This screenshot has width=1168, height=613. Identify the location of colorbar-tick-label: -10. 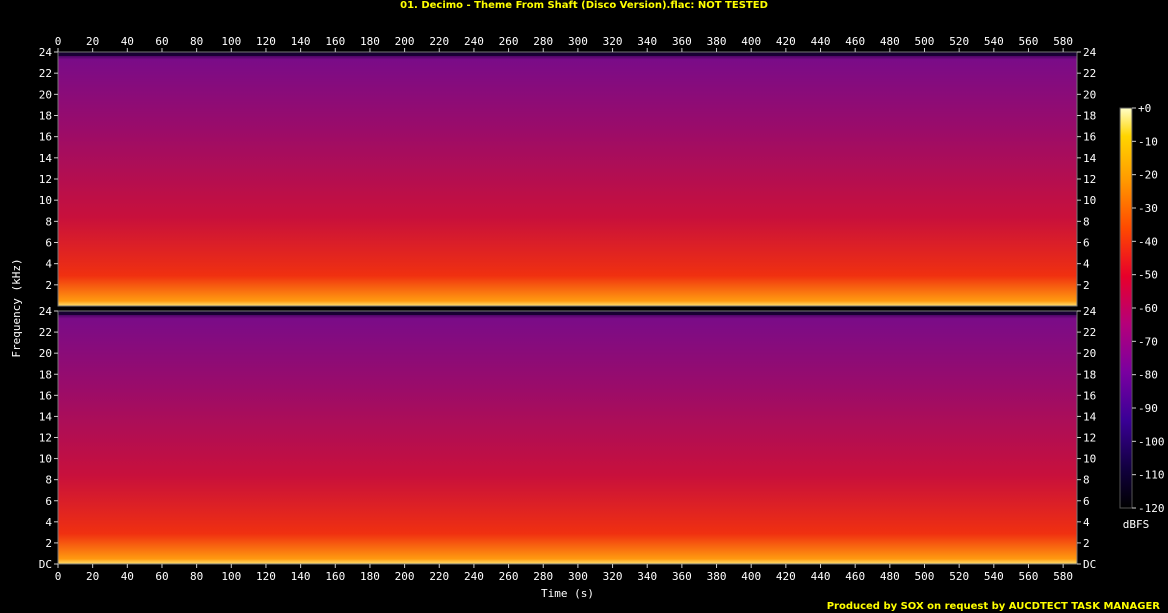
(1148, 141).